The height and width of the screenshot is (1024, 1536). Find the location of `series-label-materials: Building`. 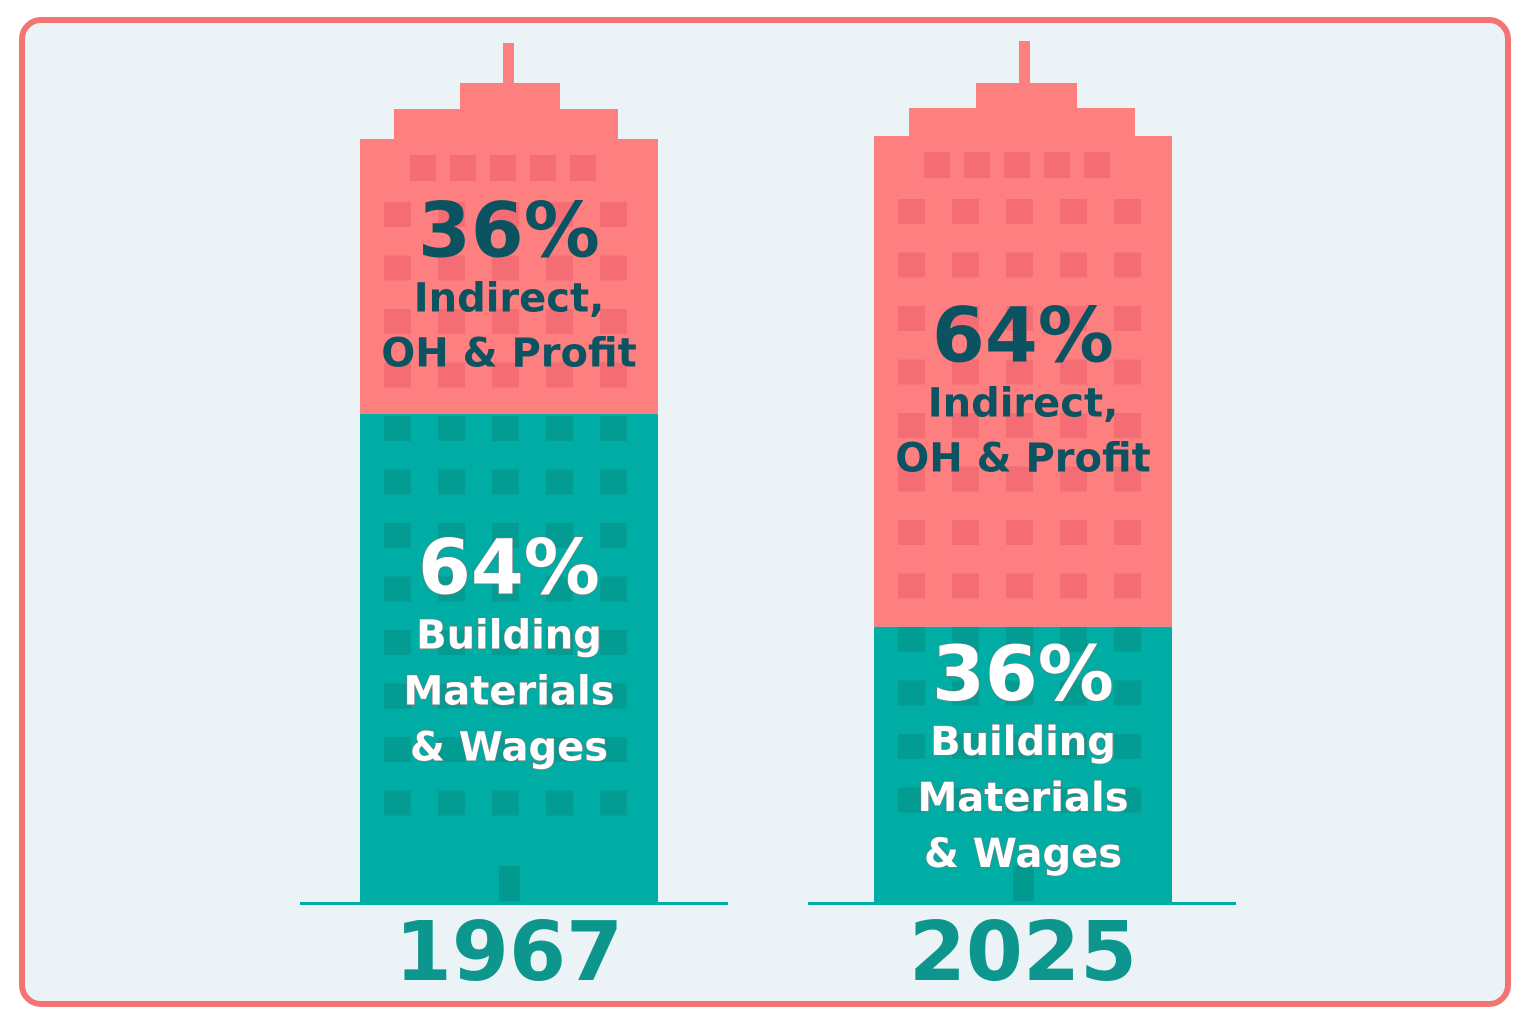

series-label-materials: Building is located at coordinates (509, 636).